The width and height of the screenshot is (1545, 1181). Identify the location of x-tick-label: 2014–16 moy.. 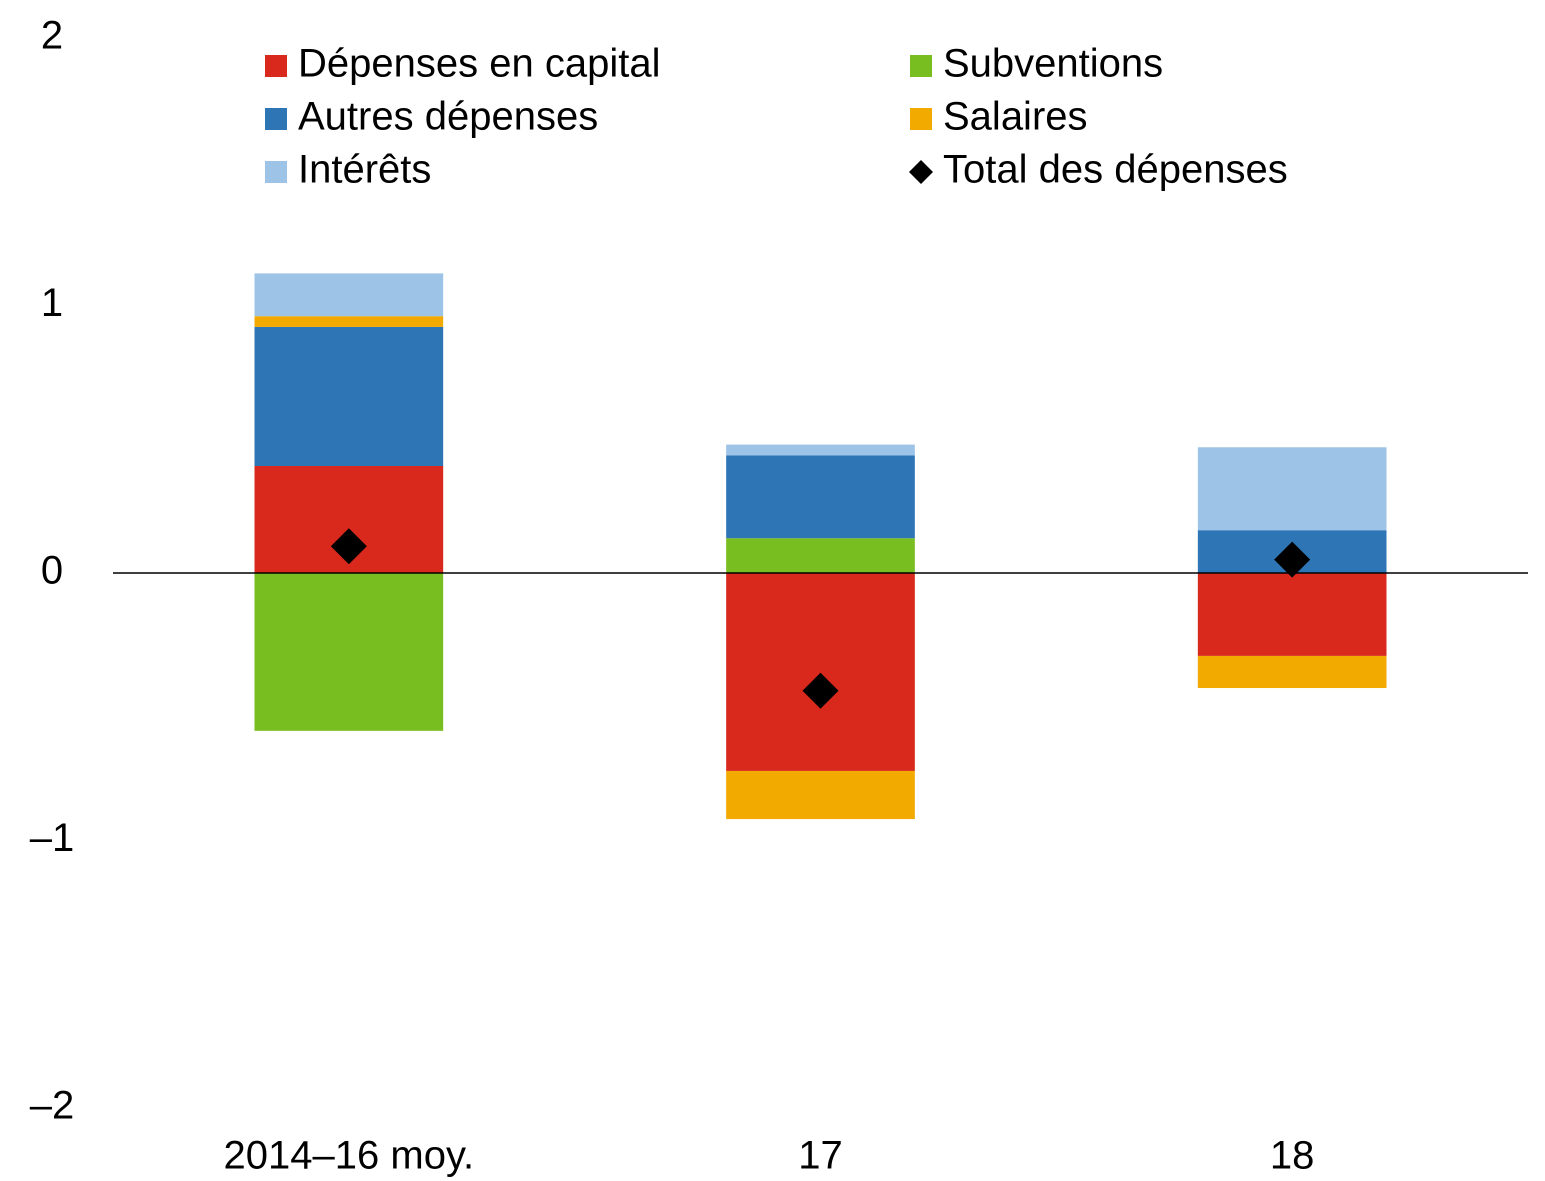
(349, 1156).